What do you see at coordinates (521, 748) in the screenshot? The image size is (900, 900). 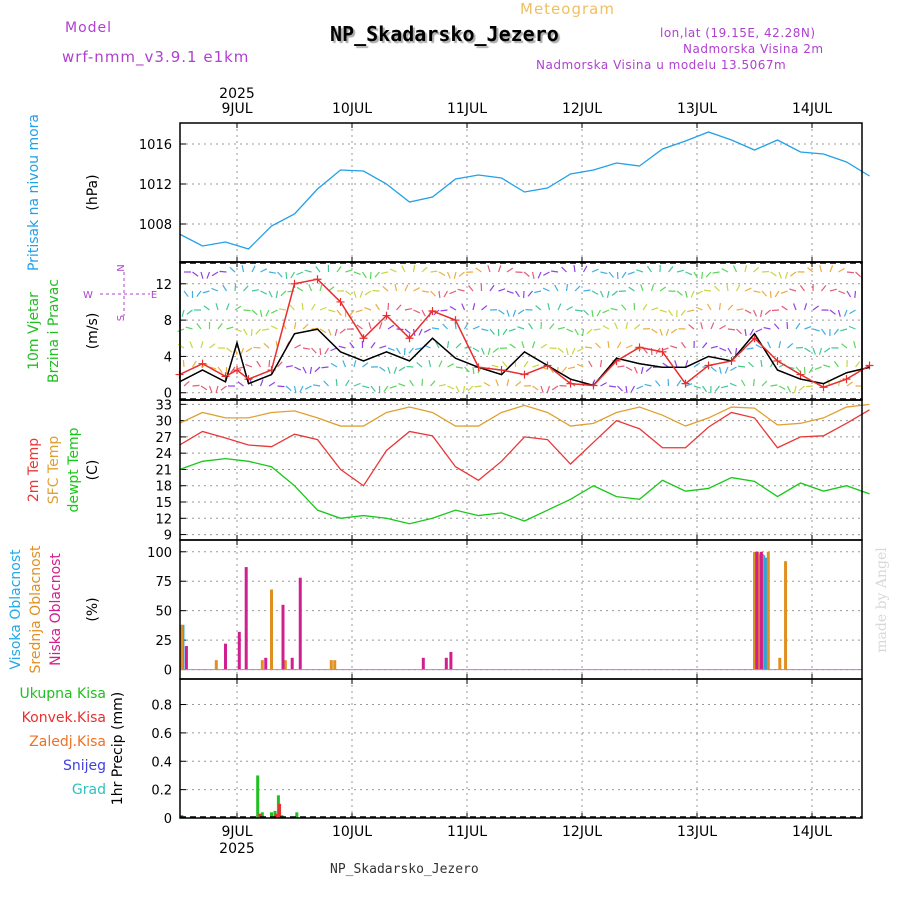 I see `panel-frame` at bounding box center [521, 748].